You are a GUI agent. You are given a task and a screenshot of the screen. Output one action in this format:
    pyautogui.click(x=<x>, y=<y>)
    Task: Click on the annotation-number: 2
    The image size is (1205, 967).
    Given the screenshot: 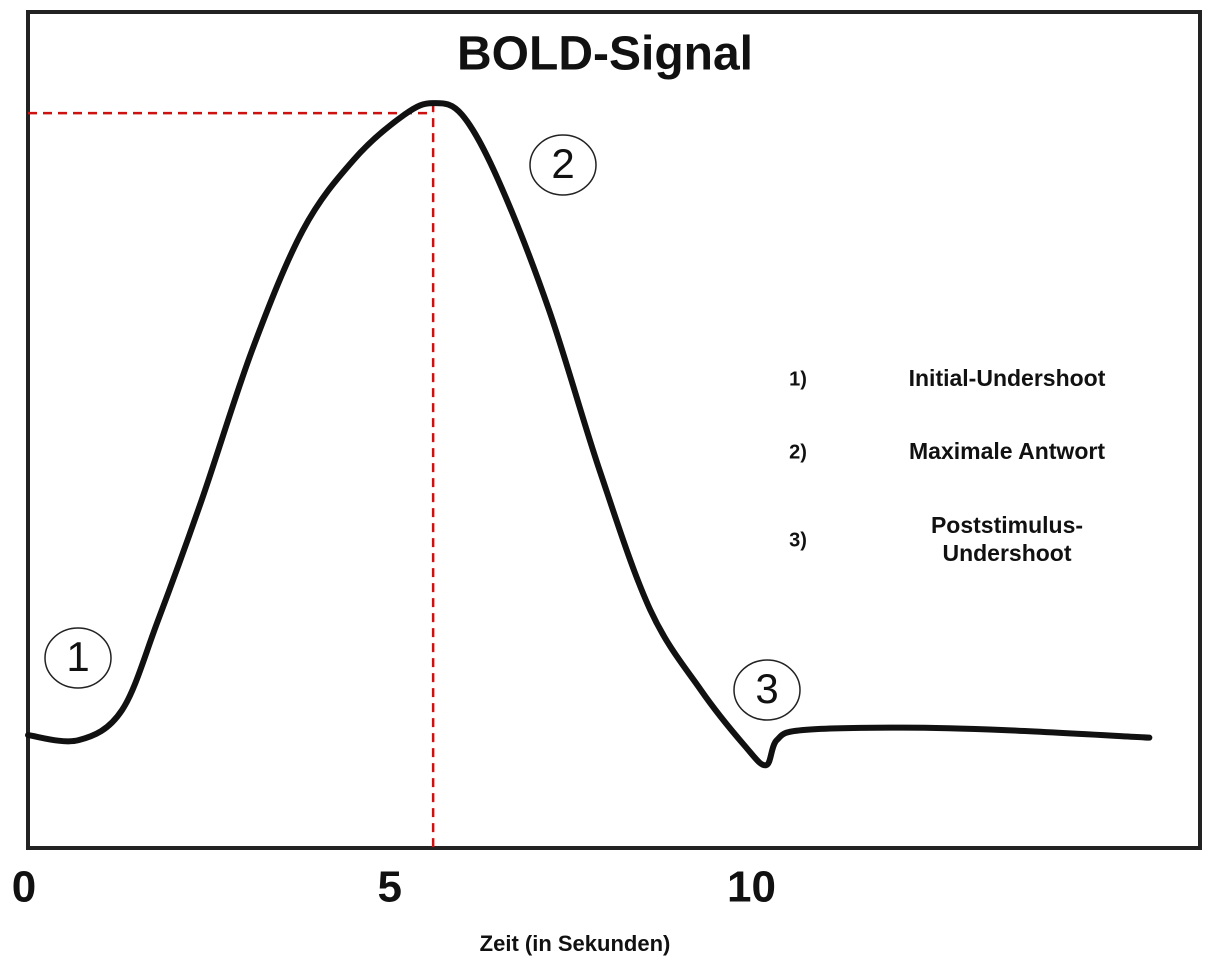 What is the action you would take?
    pyautogui.click(x=562, y=163)
    